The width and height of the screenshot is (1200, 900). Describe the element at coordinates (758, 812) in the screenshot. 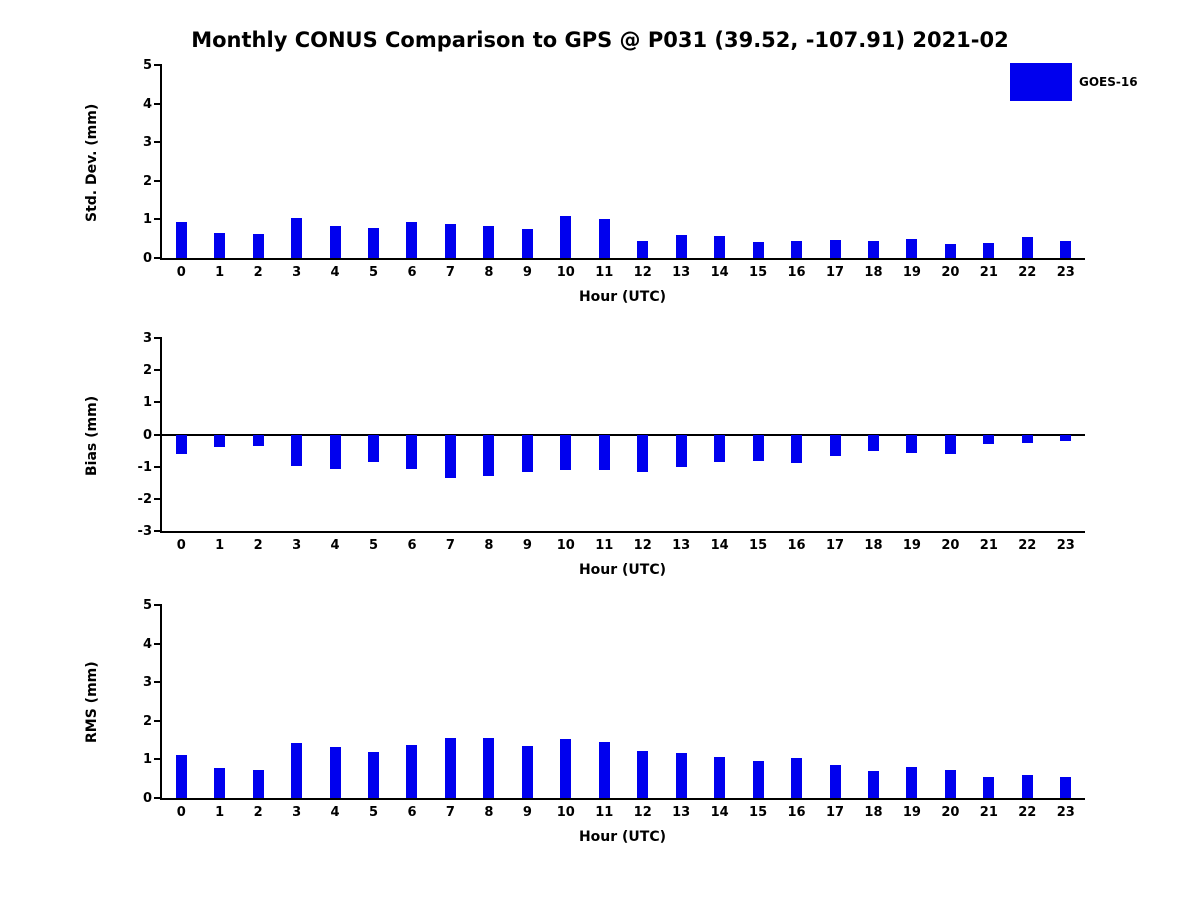

I see `x-tick-label: 15` at that location.